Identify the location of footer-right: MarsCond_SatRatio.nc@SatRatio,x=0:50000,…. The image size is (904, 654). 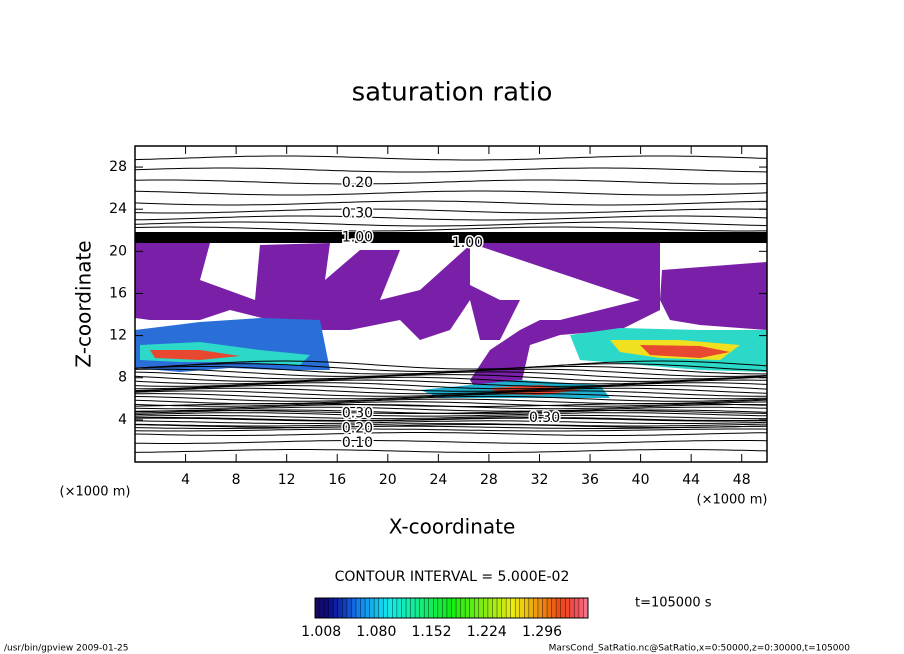
(700, 649).